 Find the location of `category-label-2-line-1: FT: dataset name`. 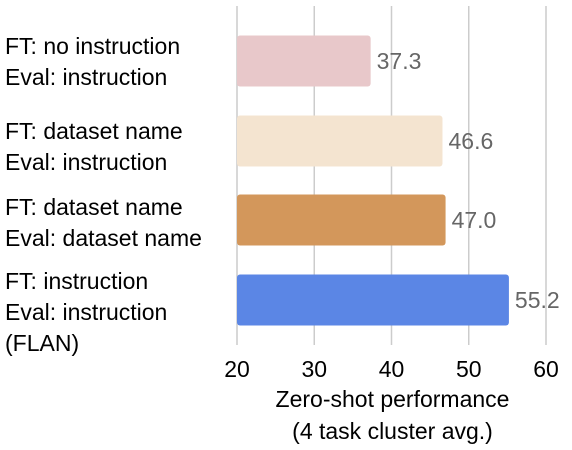

category-label-2-line-1: FT: dataset name is located at coordinates (94, 131).